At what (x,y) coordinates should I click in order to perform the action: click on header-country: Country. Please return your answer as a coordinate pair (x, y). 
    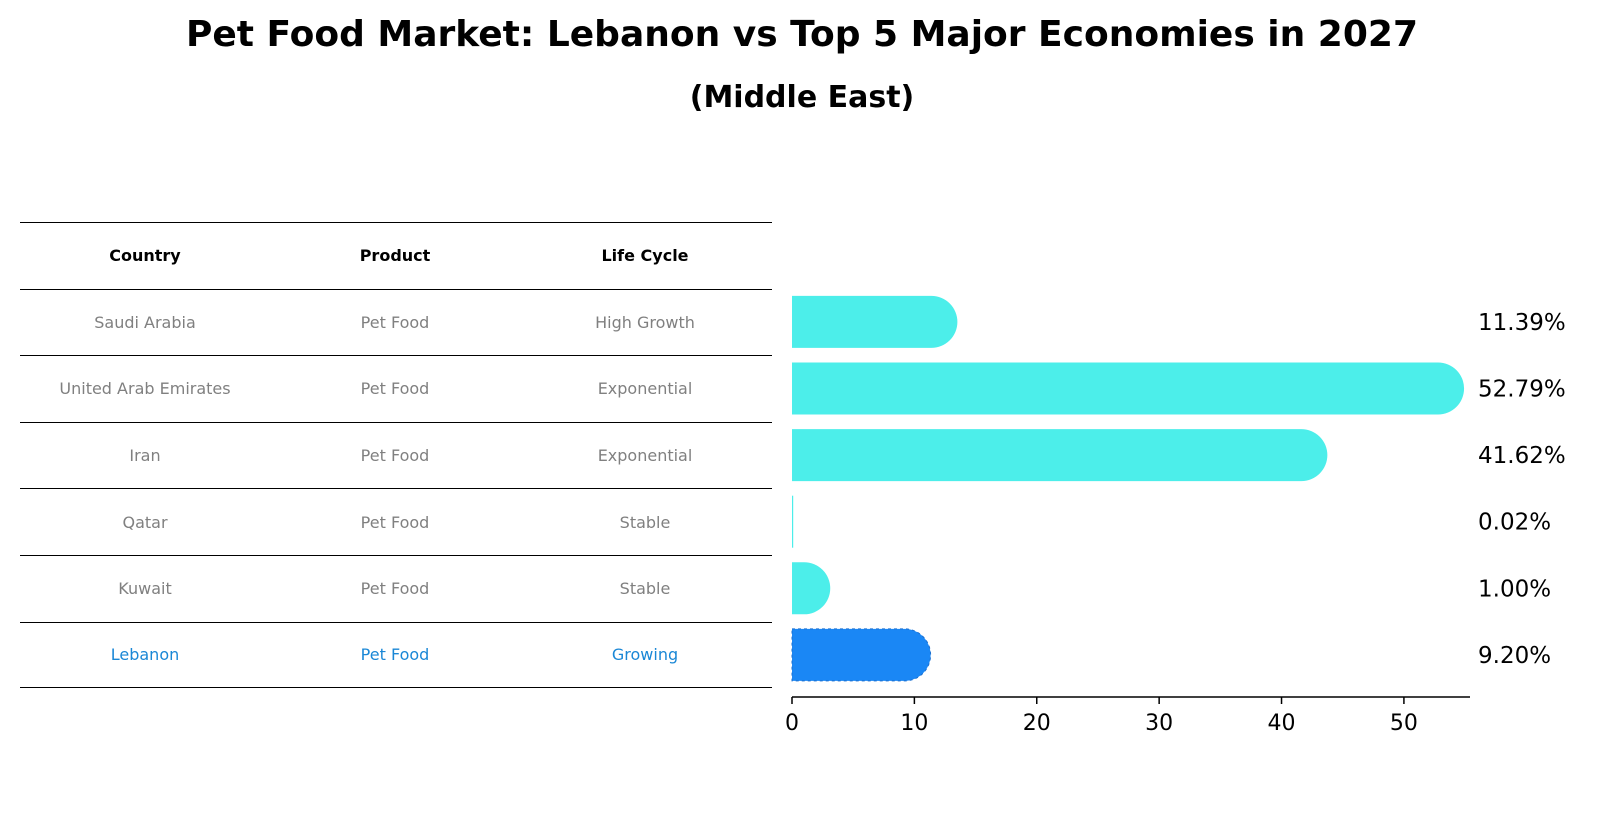
    Looking at the image, I should click on (145, 256).